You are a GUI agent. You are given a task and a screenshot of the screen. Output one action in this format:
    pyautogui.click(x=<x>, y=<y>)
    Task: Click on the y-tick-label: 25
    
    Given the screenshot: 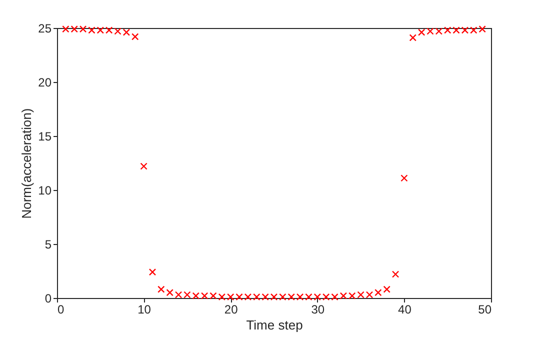 What is the action you would take?
    pyautogui.click(x=45, y=29)
    